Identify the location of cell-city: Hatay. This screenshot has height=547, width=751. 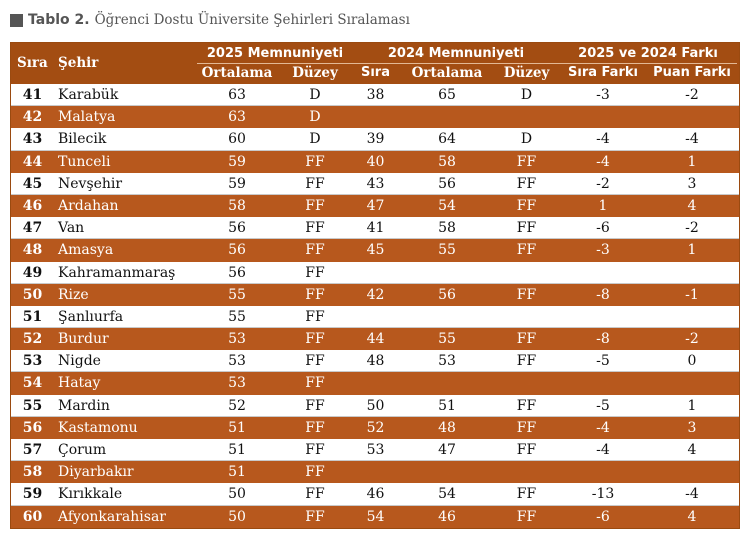
(79, 383).